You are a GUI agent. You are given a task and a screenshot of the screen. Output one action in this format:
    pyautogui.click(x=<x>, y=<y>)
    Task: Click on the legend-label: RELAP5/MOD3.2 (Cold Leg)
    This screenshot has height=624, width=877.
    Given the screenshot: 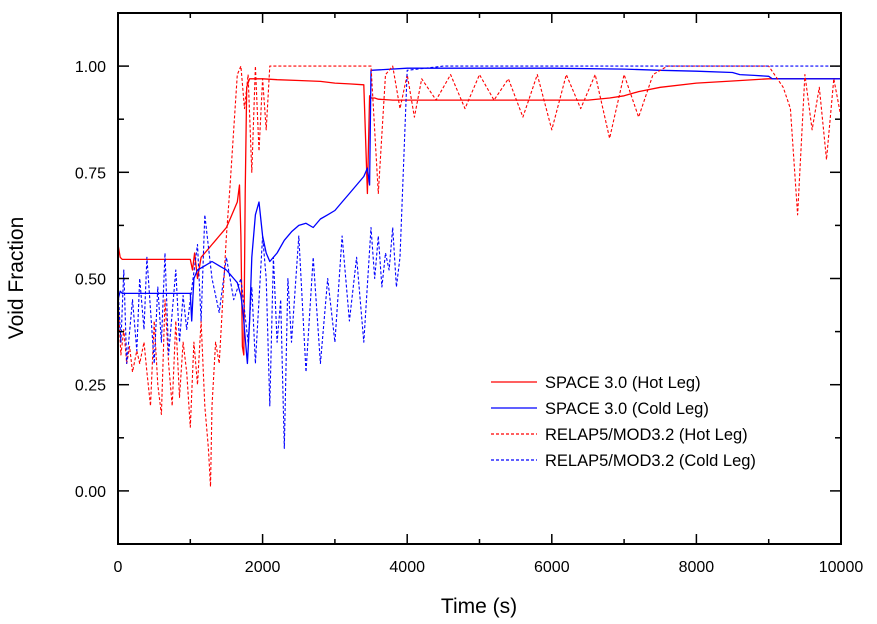 What is the action you would take?
    pyautogui.click(x=650, y=461)
    